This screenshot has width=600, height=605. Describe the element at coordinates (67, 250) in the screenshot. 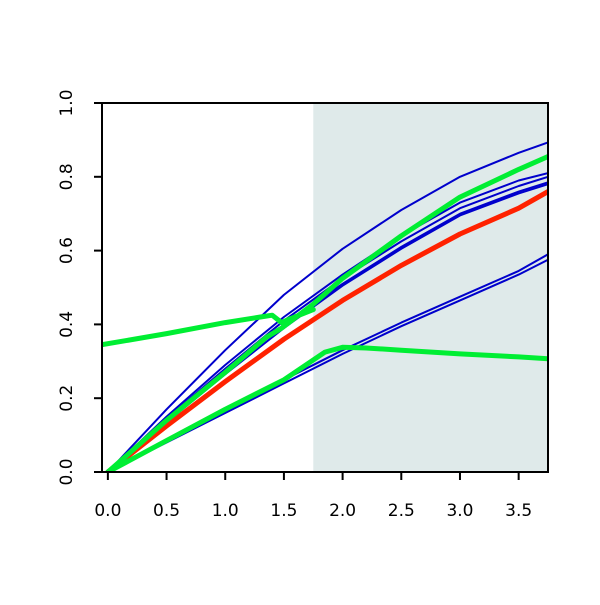

I see `y-tick-label: 0.6` at that location.